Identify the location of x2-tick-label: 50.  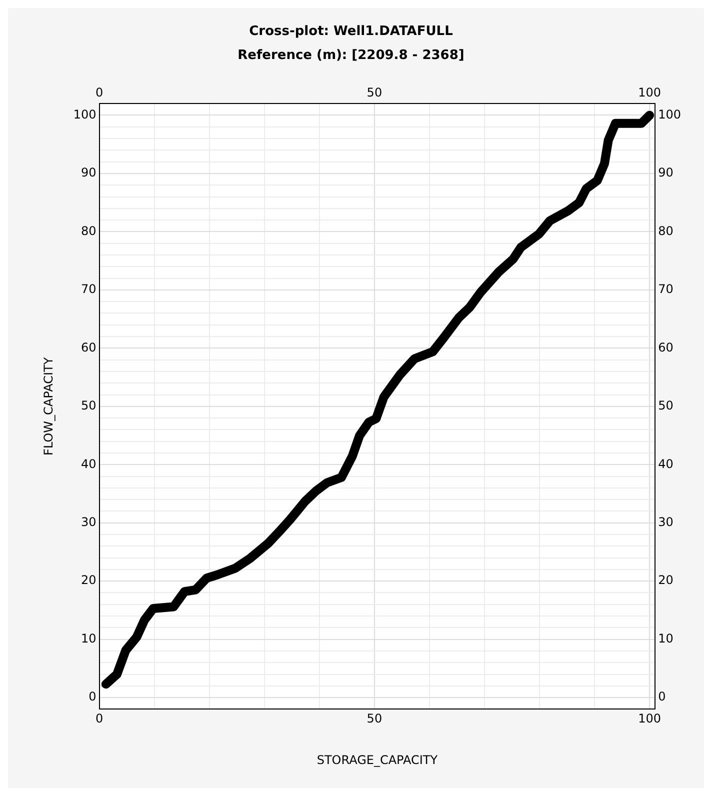
(374, 93).